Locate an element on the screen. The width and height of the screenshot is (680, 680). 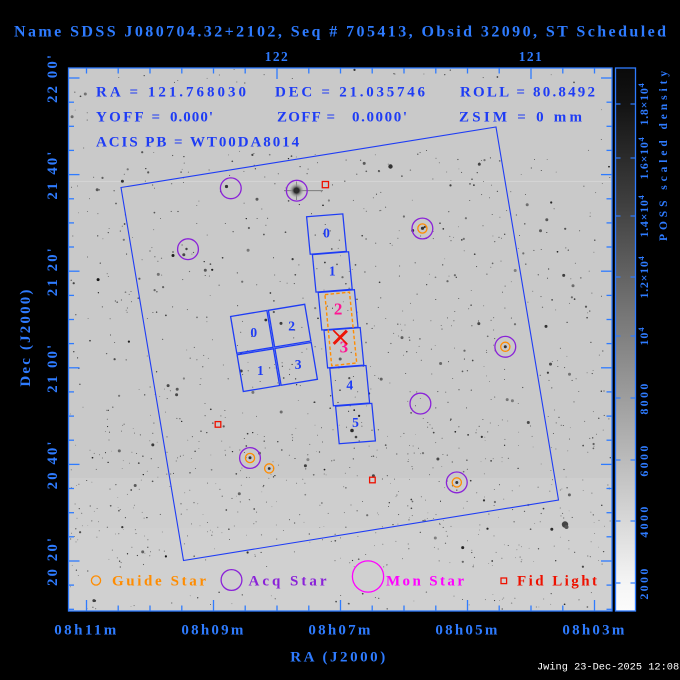
svg-text: 08h09m is located at coordinates (213, 631).